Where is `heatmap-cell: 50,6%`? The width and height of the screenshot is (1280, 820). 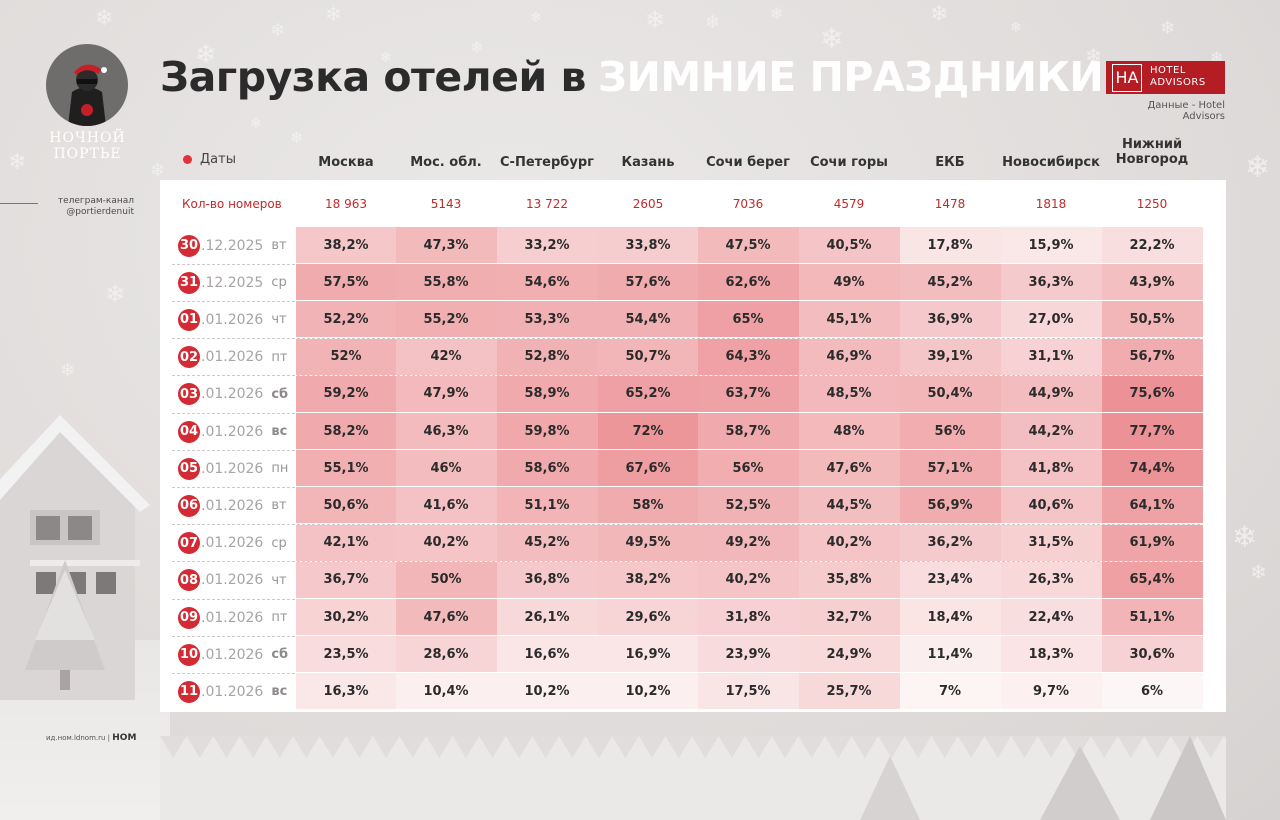 heatmap-cell: 50,6% is located at coordinates (346, 505).